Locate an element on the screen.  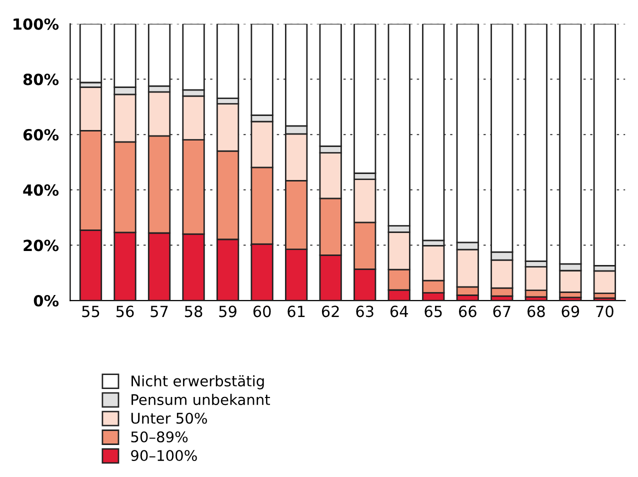
x-tick-label: 57 is located at coordinates (159, 312).